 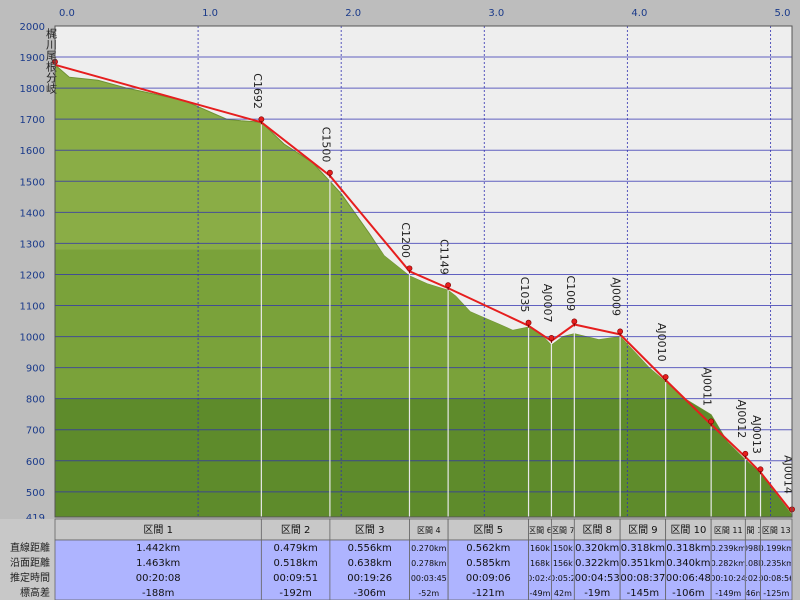 I want to click on y-tick-label: 1800, so click(x=32, y=89).